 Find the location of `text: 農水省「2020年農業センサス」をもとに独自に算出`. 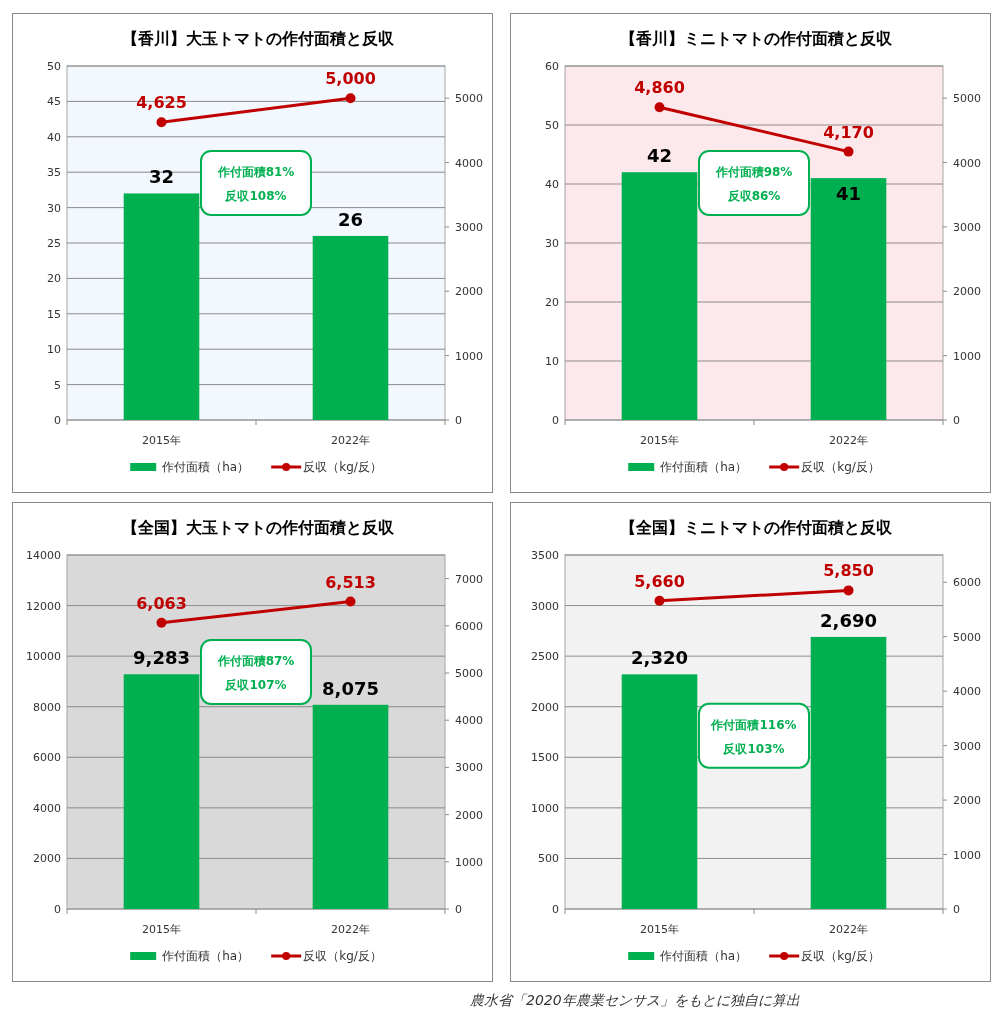

text: 農水省「2020年農業センサス」をもとに独自に算出 is located at coordinates (635, 1001).